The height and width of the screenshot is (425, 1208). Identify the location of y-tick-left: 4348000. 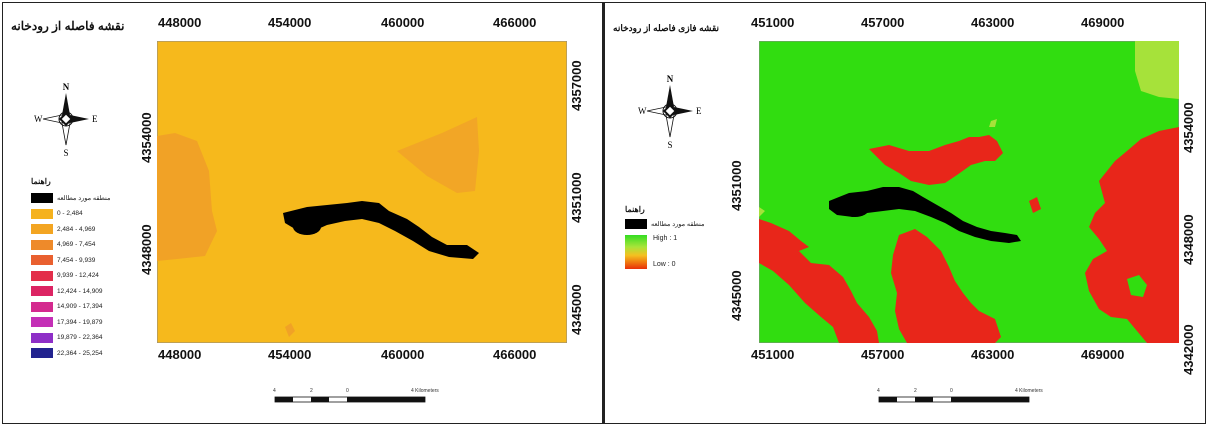
(146, 249).